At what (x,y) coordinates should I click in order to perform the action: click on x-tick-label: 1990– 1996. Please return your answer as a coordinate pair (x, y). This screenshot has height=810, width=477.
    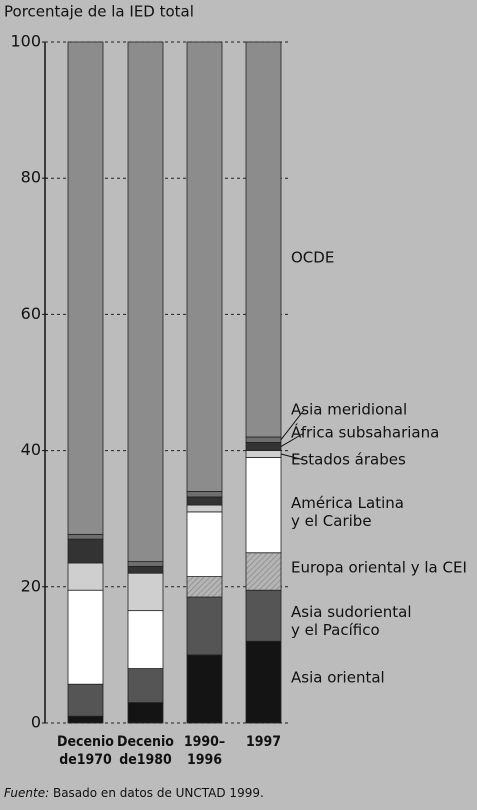
    Looking at the image, I should click on (204, 751).